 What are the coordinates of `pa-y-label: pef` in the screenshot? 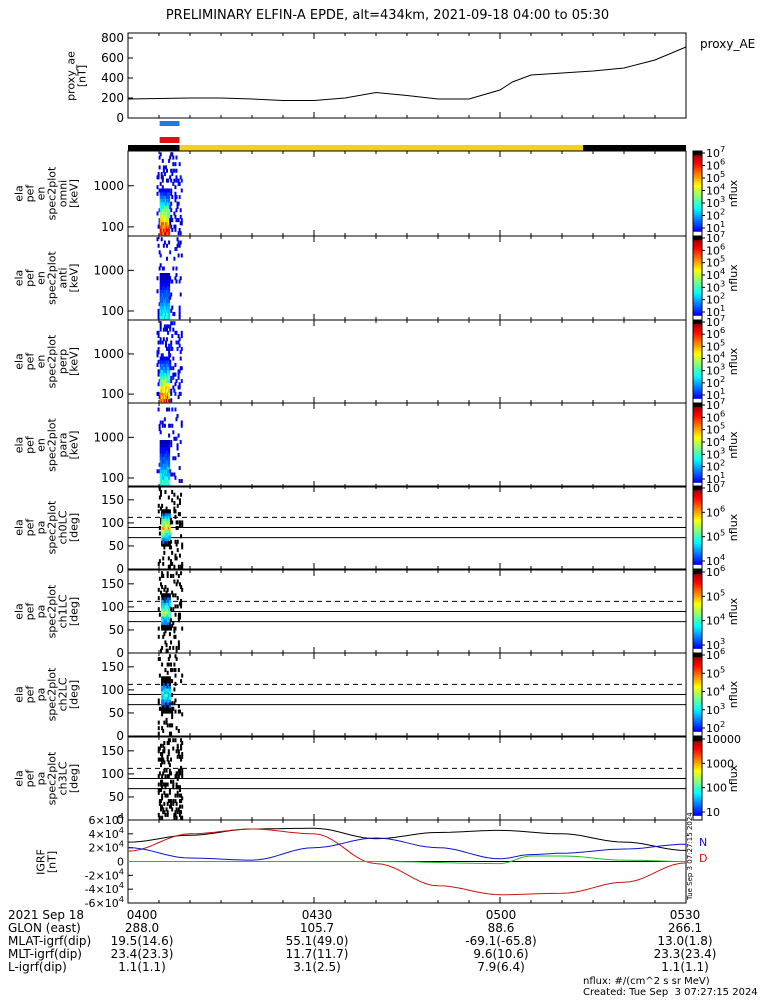 It's located at (30, 778).